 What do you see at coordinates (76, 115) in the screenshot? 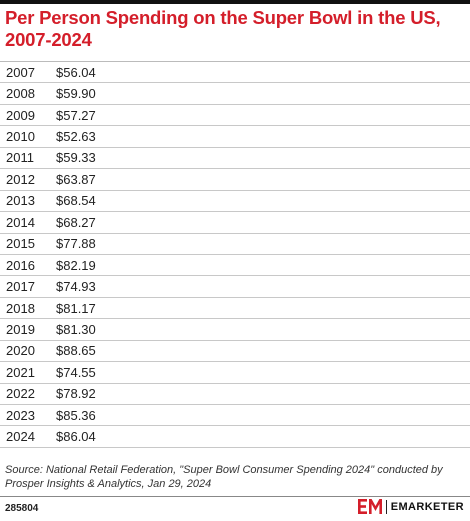
I see `spending-cell: $57.27` at bounding box center [76, 115].